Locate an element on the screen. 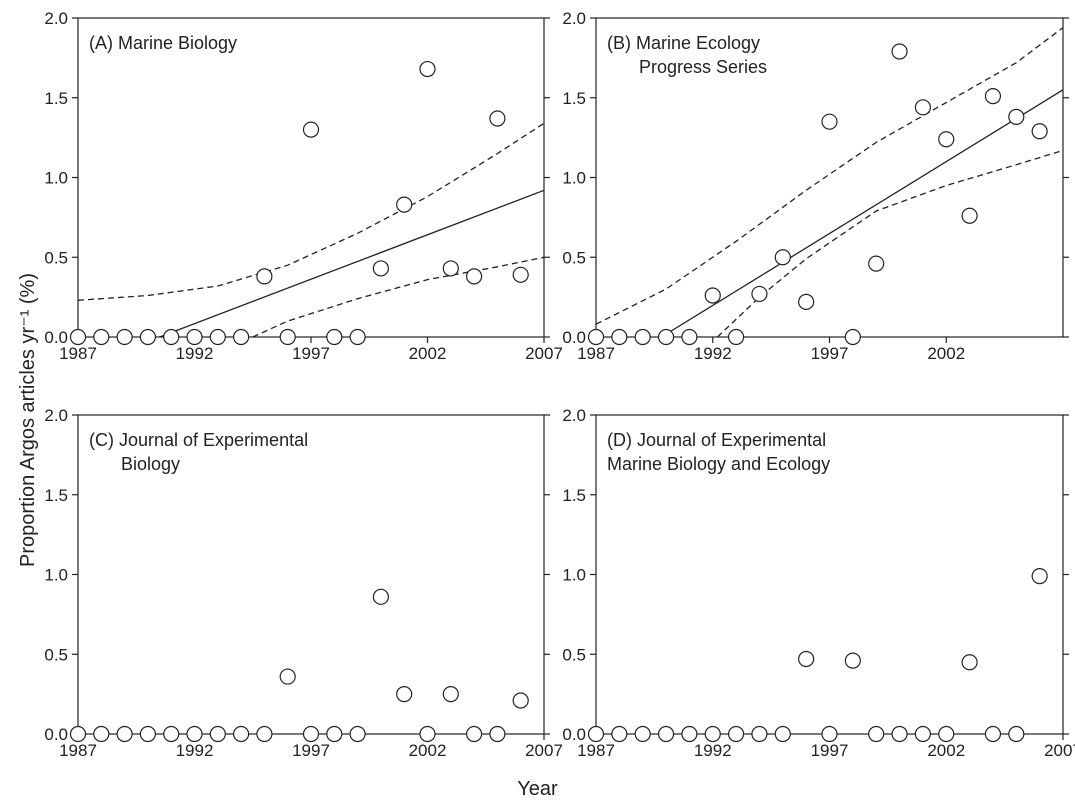 Image resolution: width=1075 pixels, height=811 pixels. x-tick-label: 1987 is located at coordinates (596, 353).